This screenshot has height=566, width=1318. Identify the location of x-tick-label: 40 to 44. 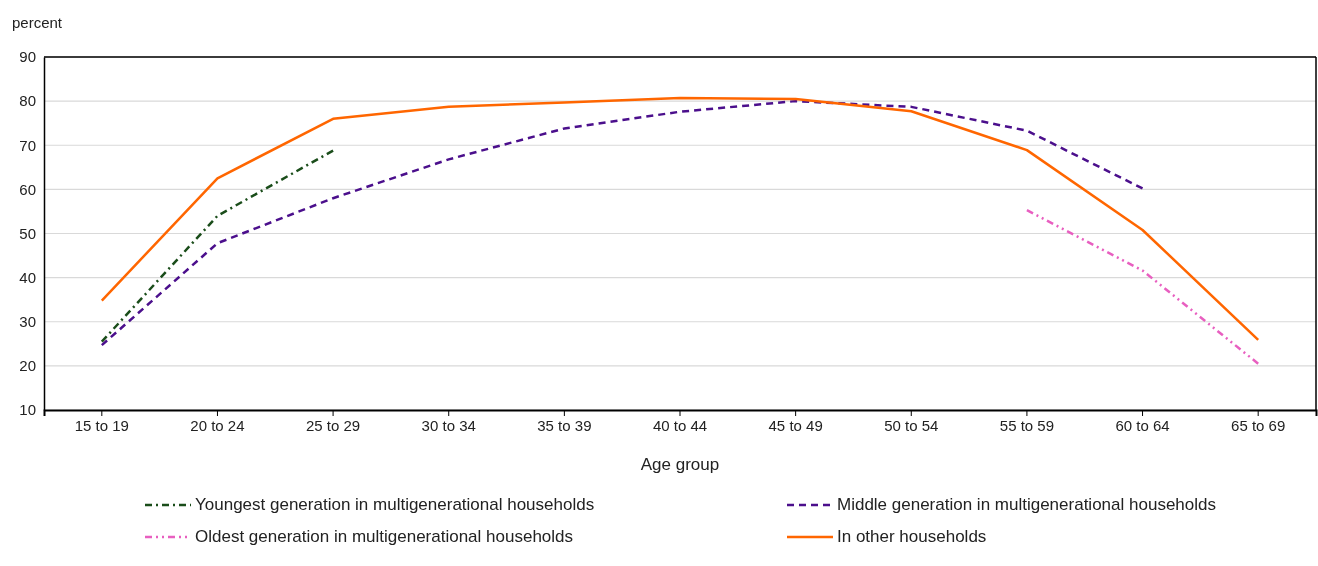
(680, 425).